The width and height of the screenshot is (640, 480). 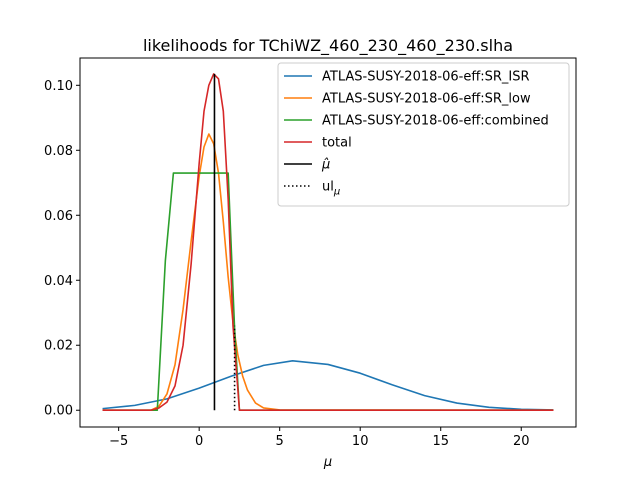 What do you see at coordinates (199, 441) in the screenshot?
I see `x-tick-label: 0` at bounding box center [199, 441].